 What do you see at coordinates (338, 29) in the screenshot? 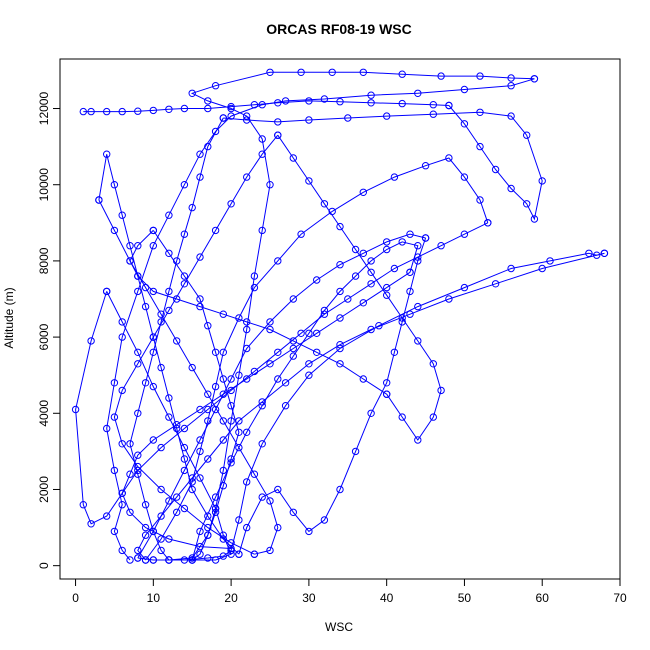
I see `chart-title: ORCAS RF08-19 WSC` at bounding box center [338, 29].